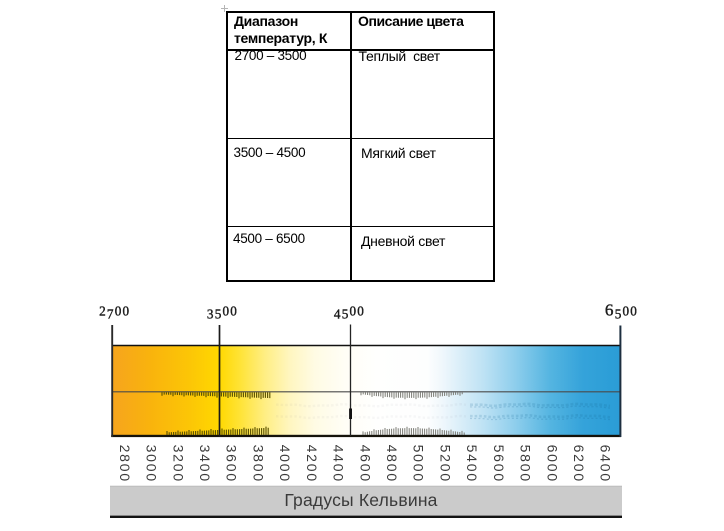  I want to click on svg-text: 3000, so click(152, 464).